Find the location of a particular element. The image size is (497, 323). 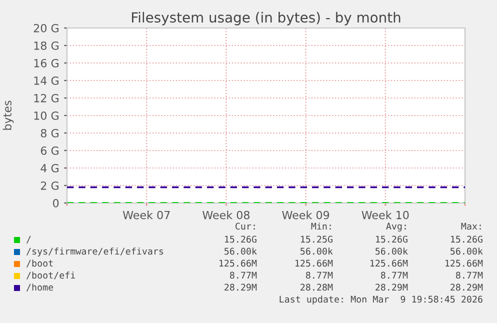

y-tick-label: 4 G is located at coordinates (49, 168).